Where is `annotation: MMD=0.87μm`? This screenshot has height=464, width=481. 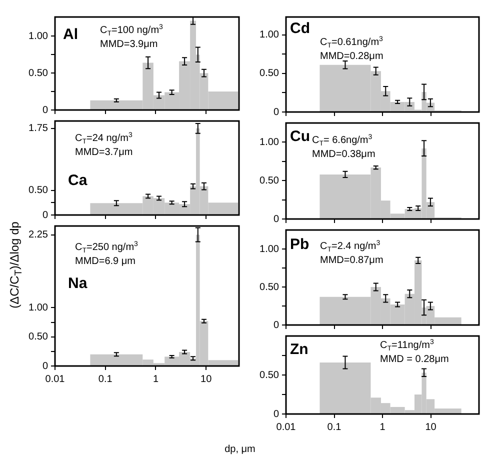
annotation: MMD=0.87μm is located at coordinates (352, 260).